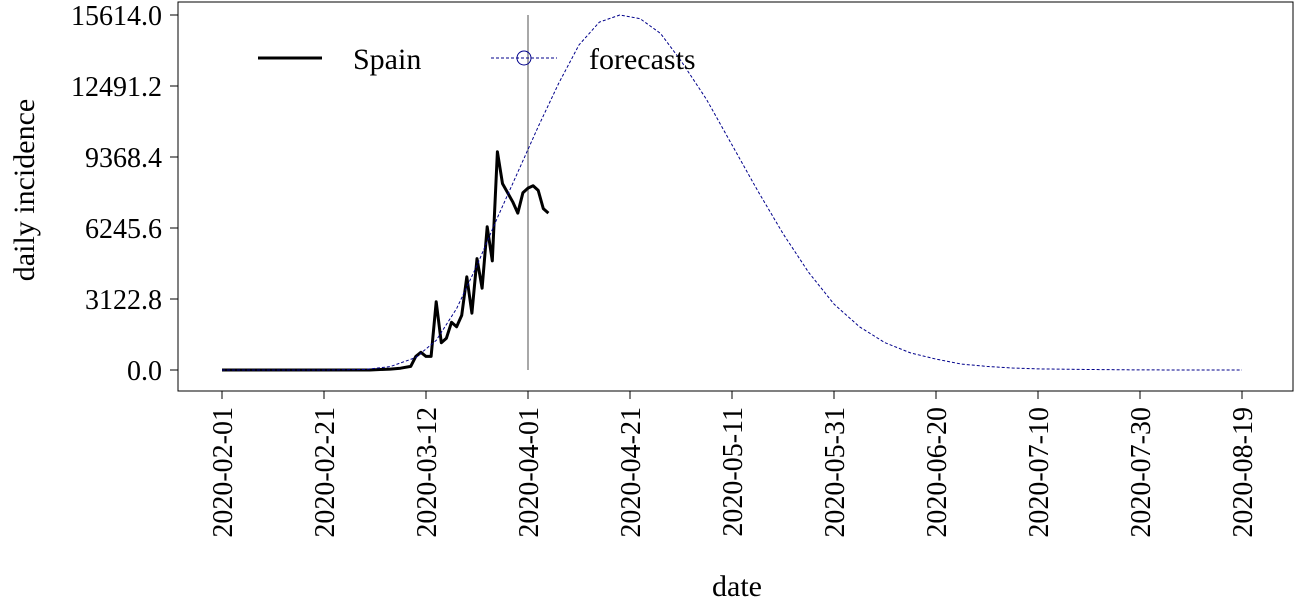 Image resolution: width=1296 pixels, height=600 pixels. What do you see at coordinates (386, 261) in the screenshot?
I see `series-line-spain` at bounding box center [386, 261].